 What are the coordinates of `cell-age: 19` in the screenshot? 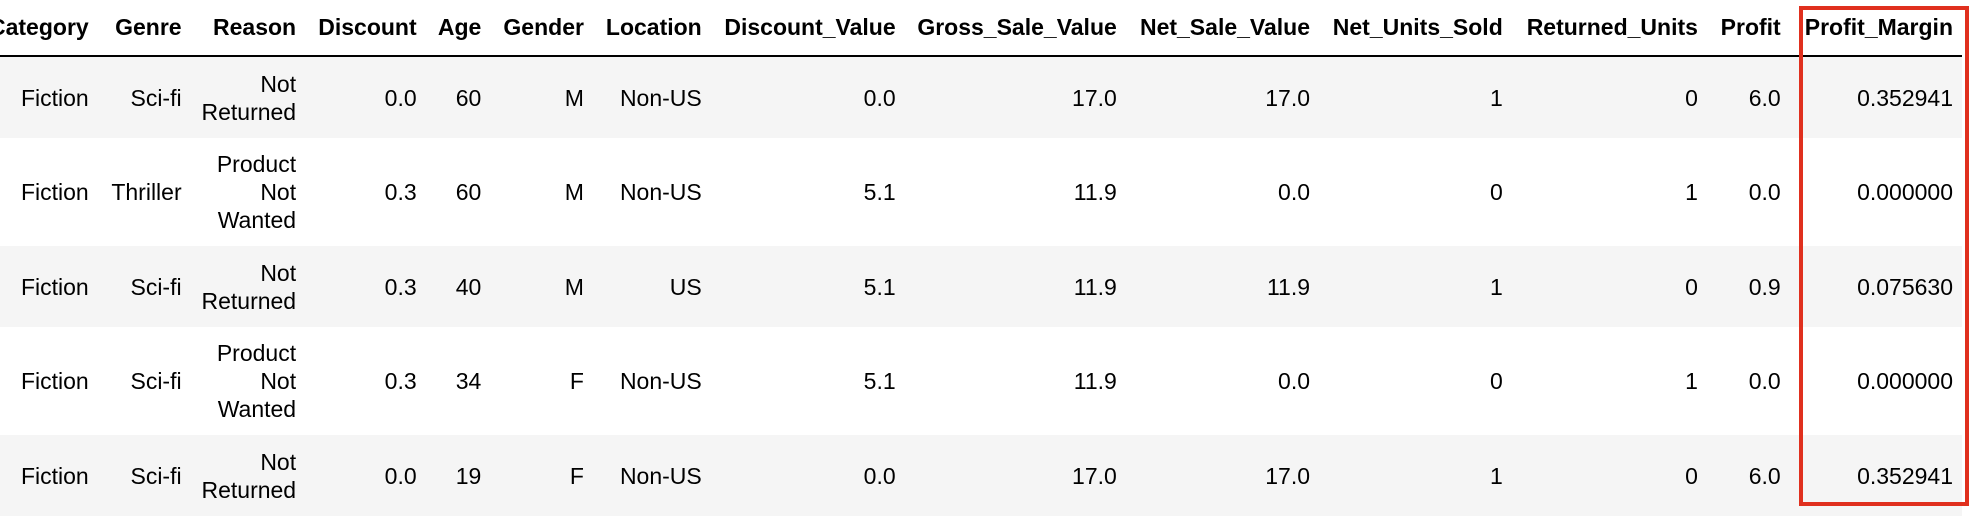 It's located at (468, 475).